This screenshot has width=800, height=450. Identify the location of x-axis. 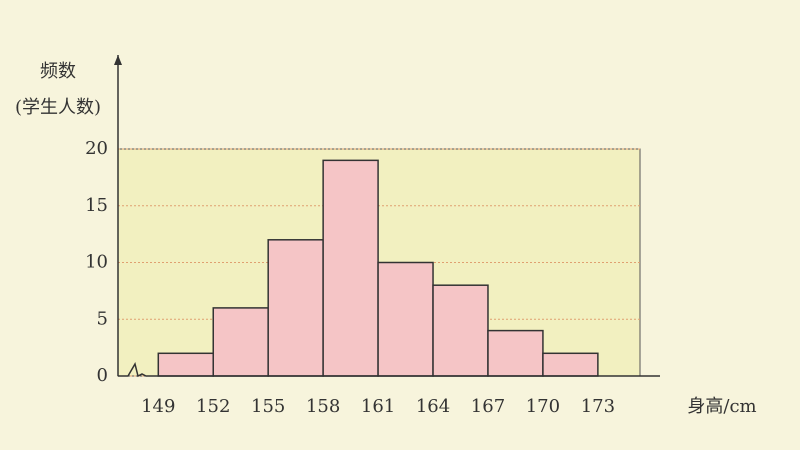
(389, 370).